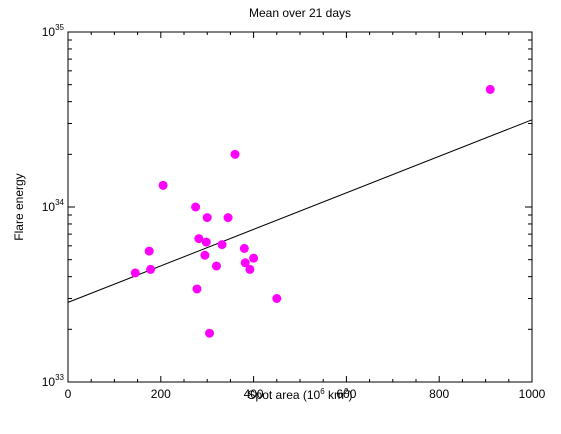 This screenshot has height=434, width=561. What do you see at coordinates (53, 31) in the screenshot?
I see `y-tick-label: 1035` at bounding box center [53, 31].